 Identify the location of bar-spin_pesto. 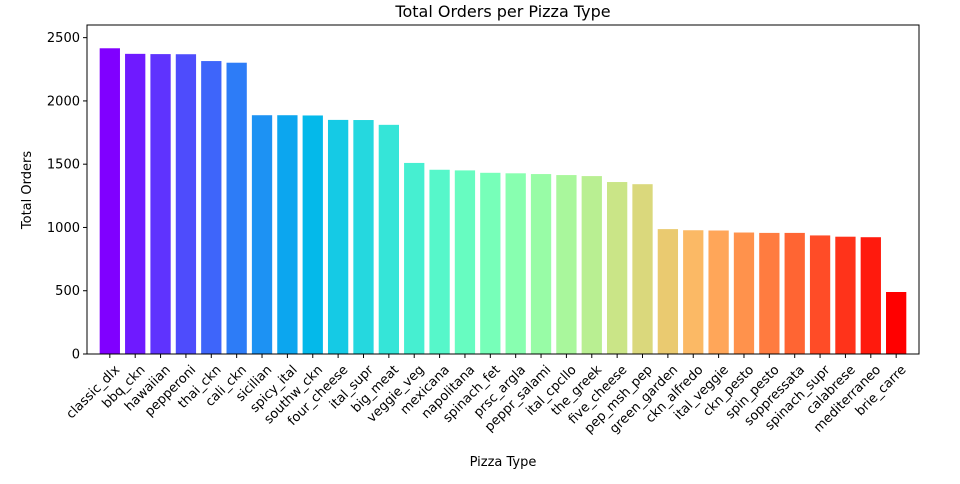
(769, 293).